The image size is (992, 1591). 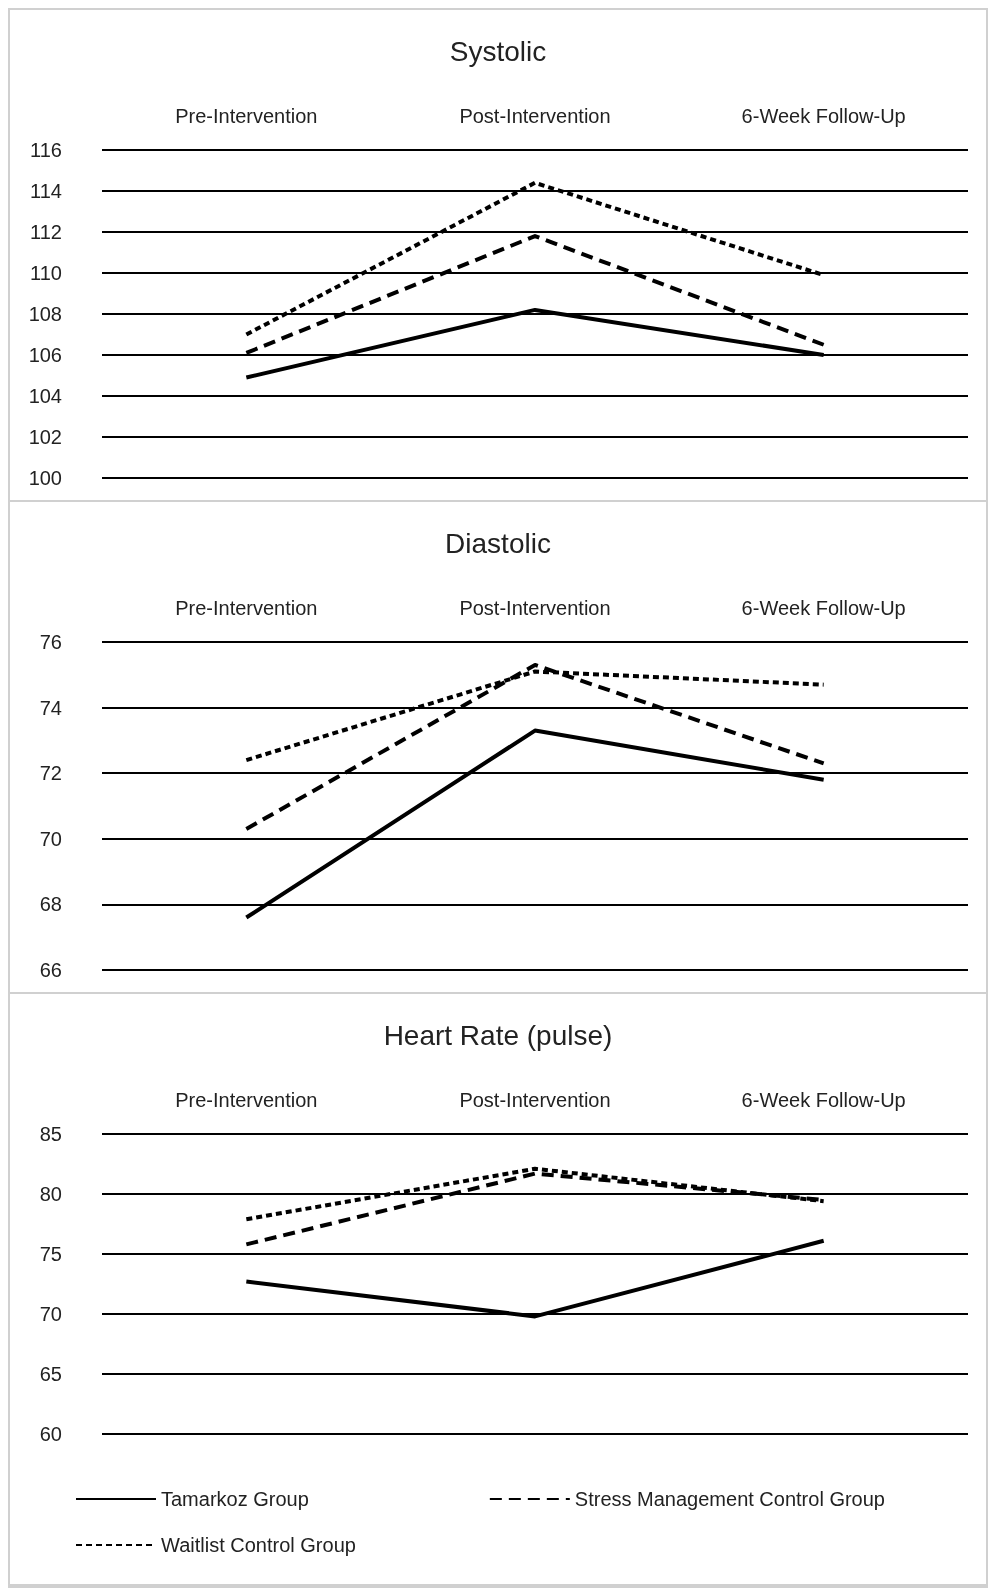 What do you see at coordinates (50, 1374) in the screenshot?
I see `y-tick-label: 65` at bounding box center [50, 1374].